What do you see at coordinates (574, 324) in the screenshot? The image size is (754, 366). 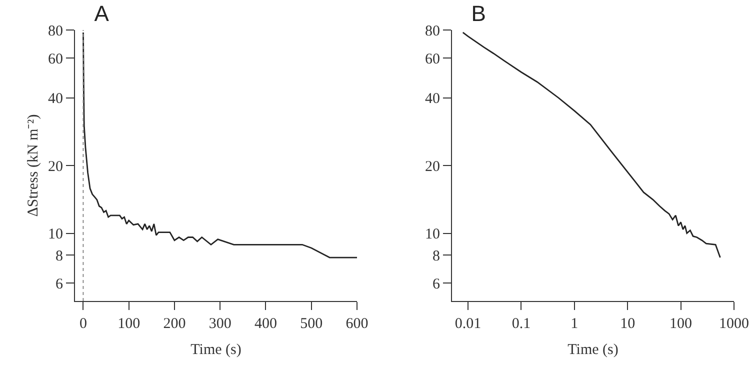 I see `x-tick-label: 1` at bounding box center [574, 324].